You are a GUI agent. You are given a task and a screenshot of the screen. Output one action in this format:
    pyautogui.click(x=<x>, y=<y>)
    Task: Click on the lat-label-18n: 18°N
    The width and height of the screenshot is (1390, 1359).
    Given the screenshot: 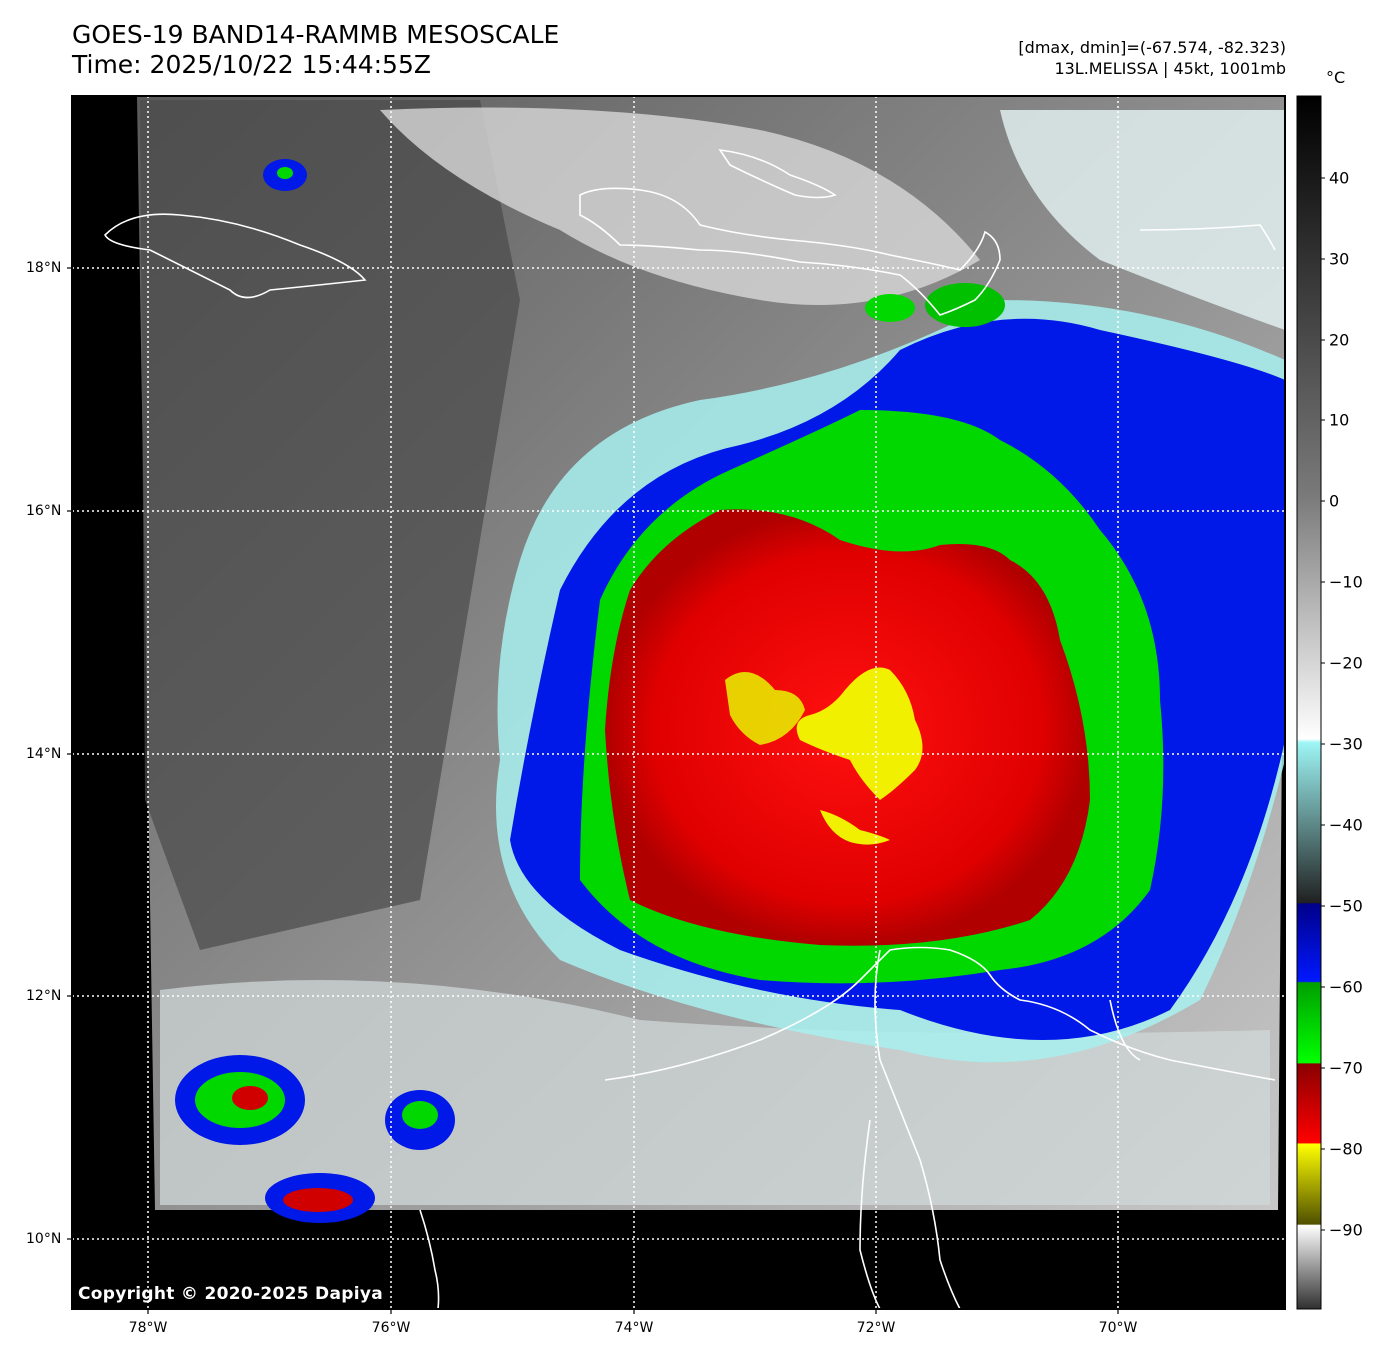 What is the action you would take?
    pyautogui.click(x=44, y=268)
    